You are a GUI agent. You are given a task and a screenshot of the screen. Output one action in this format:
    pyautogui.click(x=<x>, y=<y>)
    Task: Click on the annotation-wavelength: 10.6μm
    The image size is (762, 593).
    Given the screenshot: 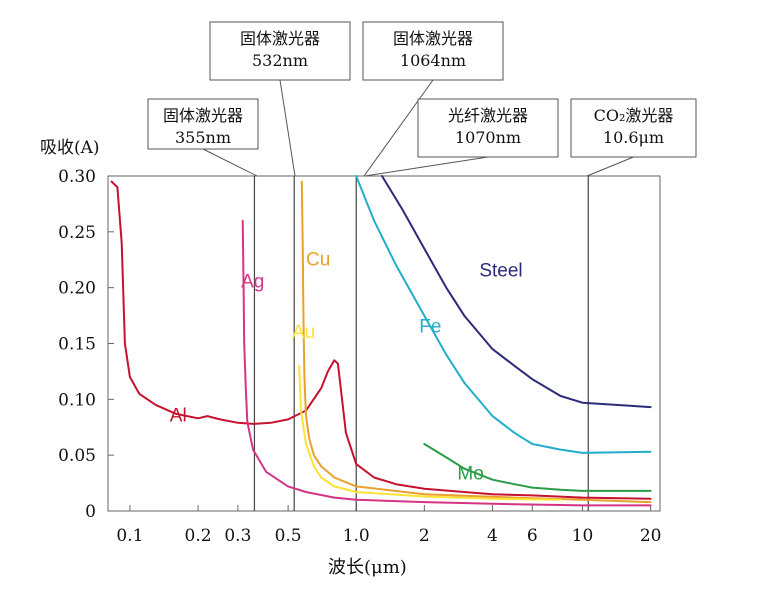 What is the action you would take?
    pyautogui.click(x=633, y=137)
    